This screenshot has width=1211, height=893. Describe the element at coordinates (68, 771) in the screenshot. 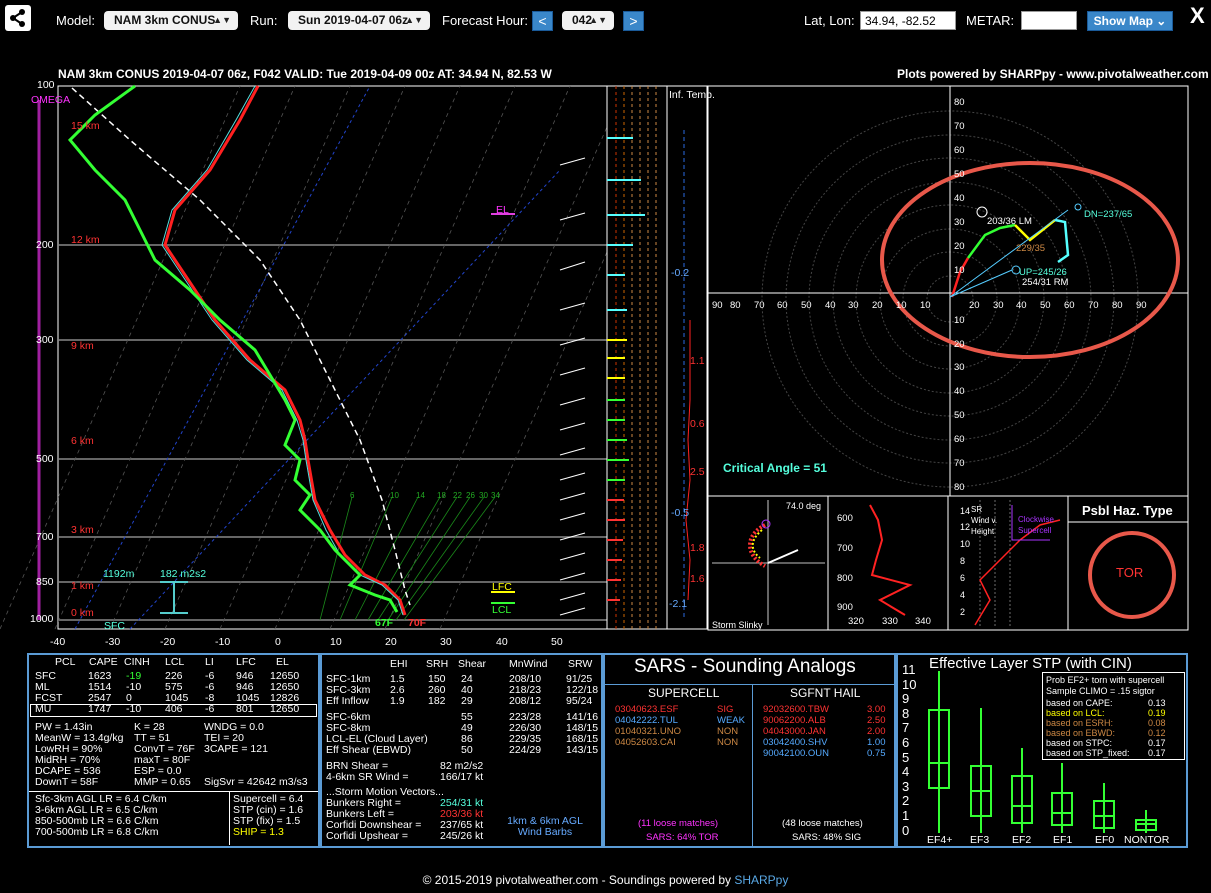

I see `index-cell: DCAPE = 536` at that location.